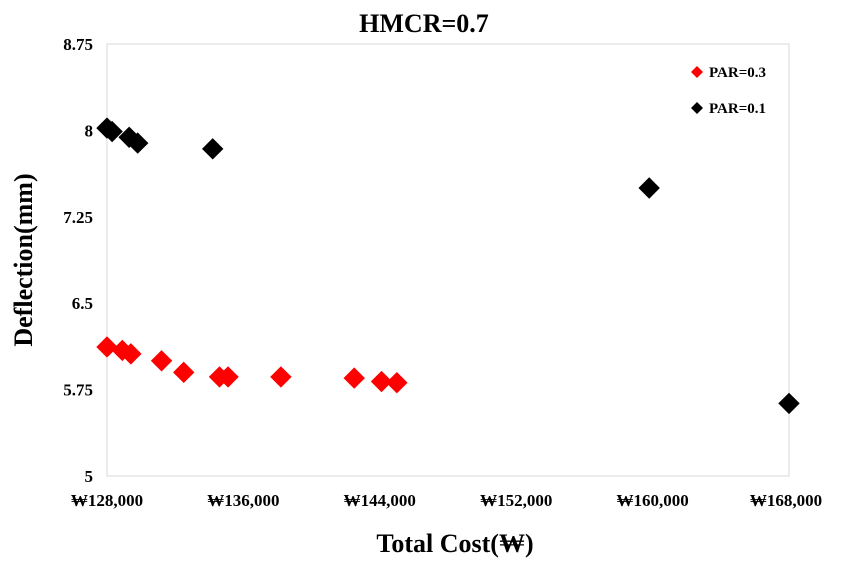  I want to click on y-axis-ticks: 5 5.75 6.5 7.25 8 8.75, so click(78, 260).